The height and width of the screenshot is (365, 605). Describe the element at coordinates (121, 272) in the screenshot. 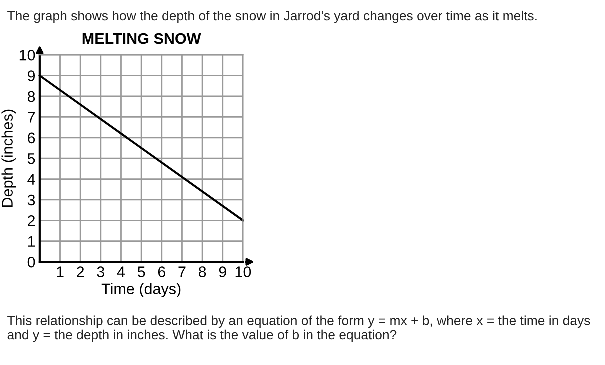

I see `x-tick-label: 4` at that location.